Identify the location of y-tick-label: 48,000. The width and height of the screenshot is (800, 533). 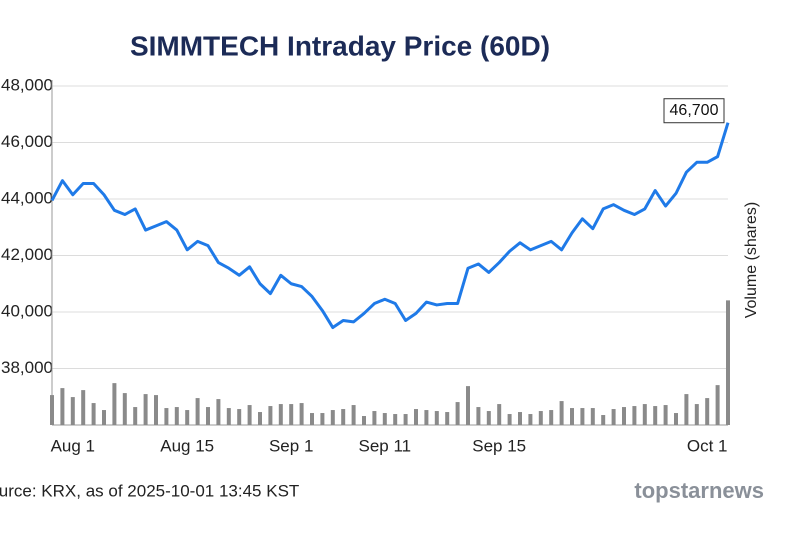
(27, 84).